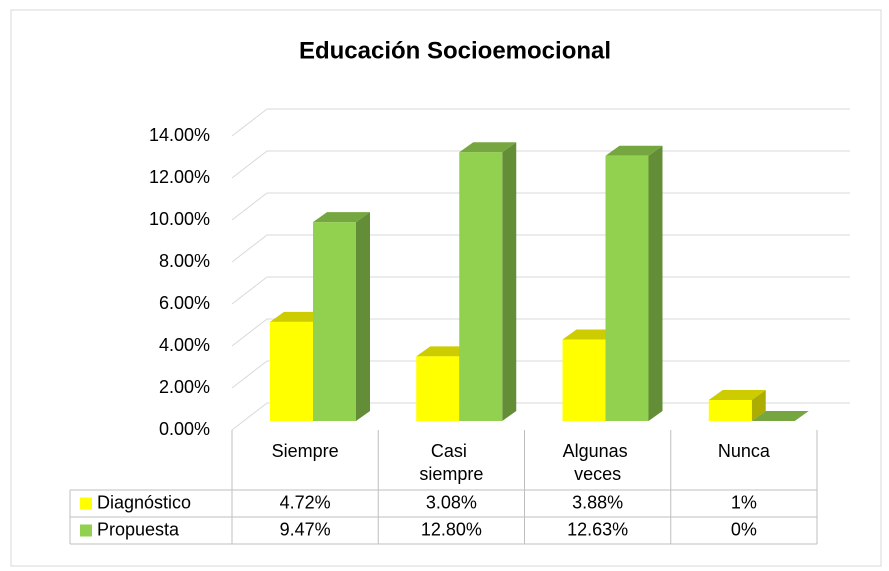  Describe the element at coordinates (597, 502) in the screenshot. I see `table-value: 3.88%` at that location.